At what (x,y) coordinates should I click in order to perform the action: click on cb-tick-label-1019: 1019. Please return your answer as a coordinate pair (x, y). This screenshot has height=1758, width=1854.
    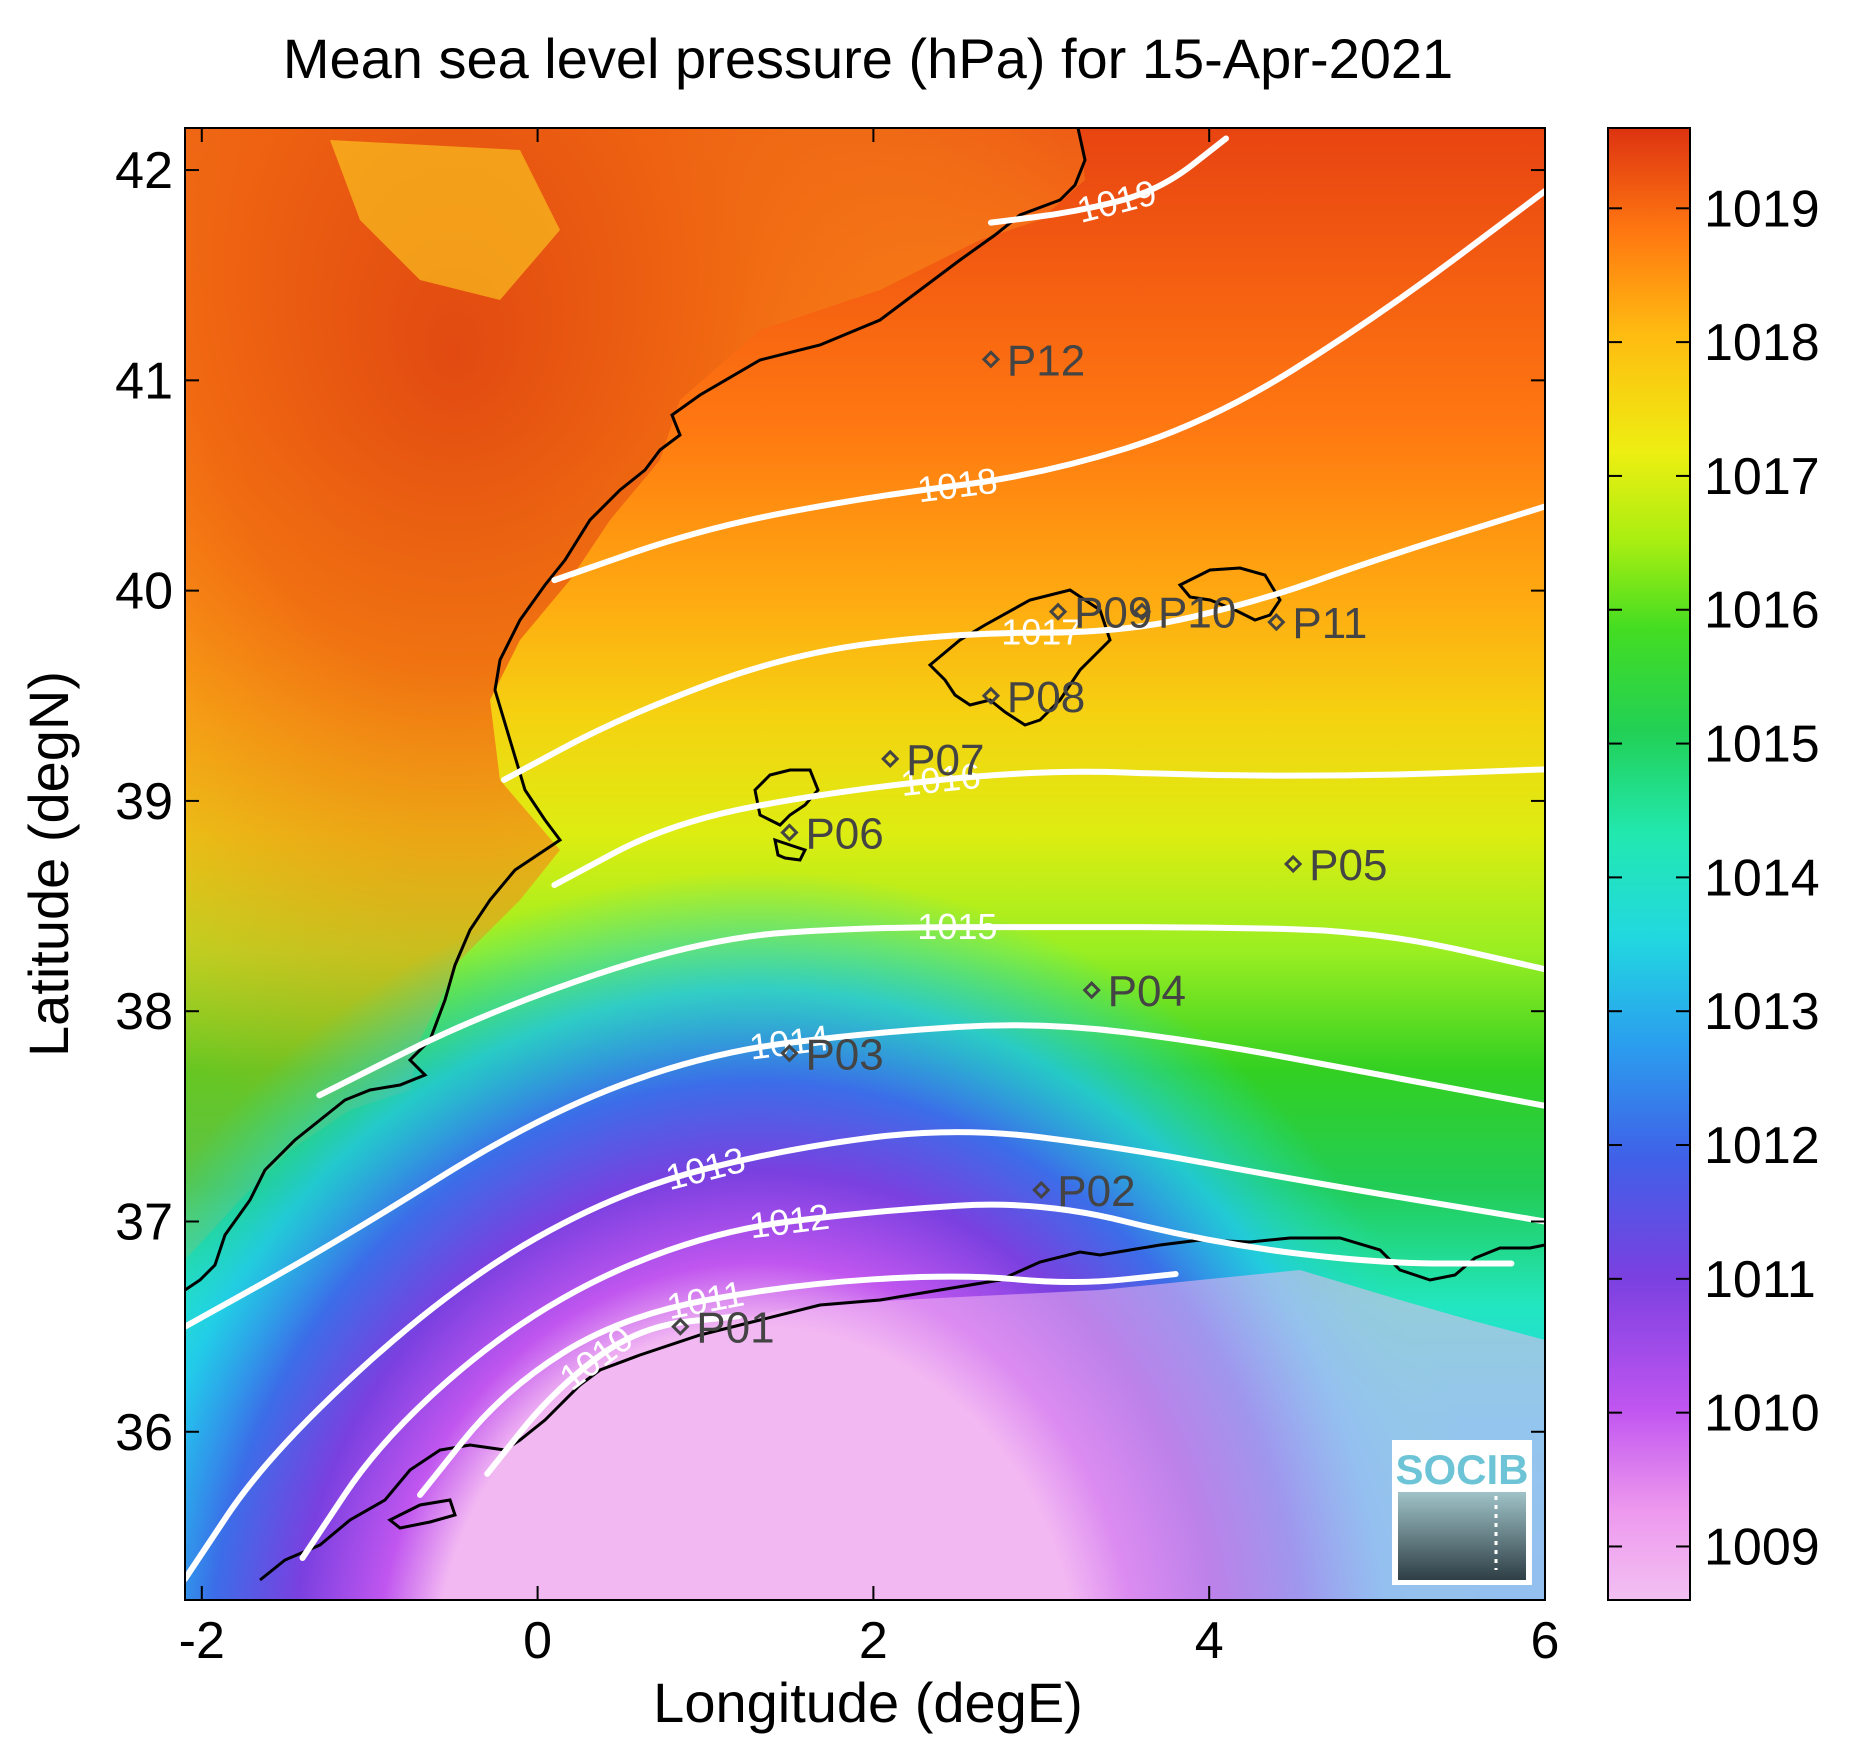
    Looking at the image, I should click on (1762, 209).